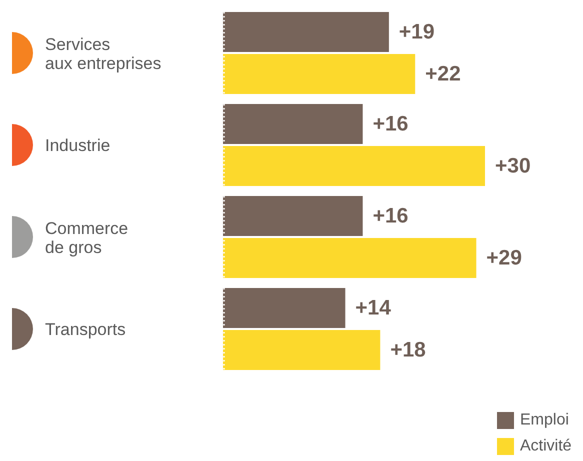 This screenshot has width=583, height=461. Describe the element at coordinates (443, 74) in the screenshot. I see `data-label: +22` at that location.